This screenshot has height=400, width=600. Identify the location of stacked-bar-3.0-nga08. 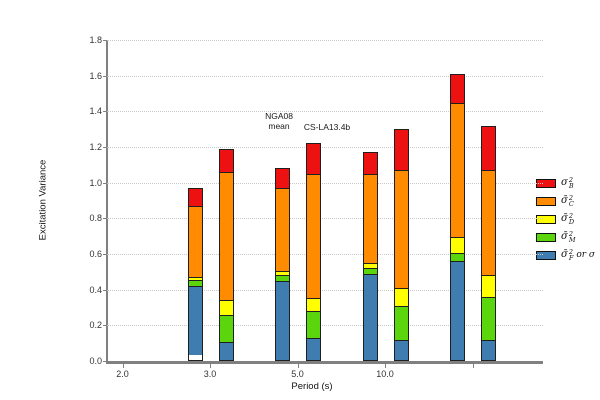
(195, 274).